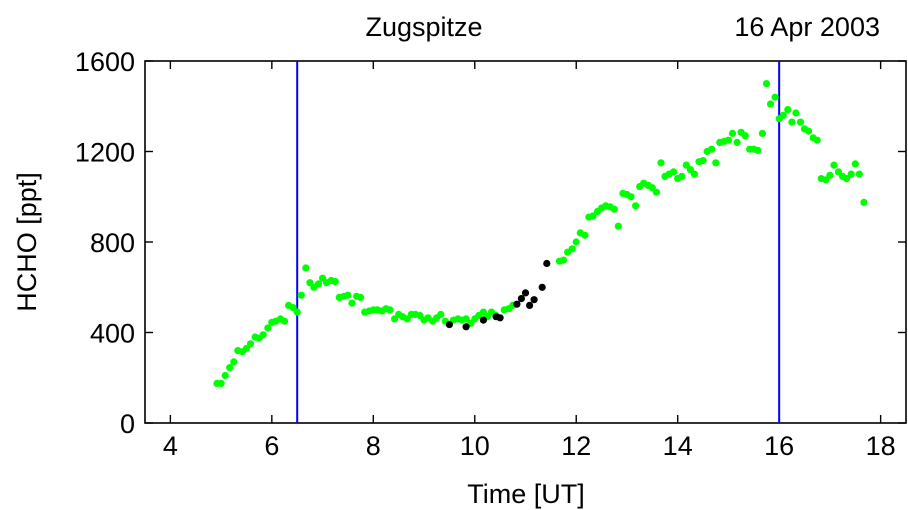 This screenshot has width=908, height=510. I want to click on y-tick-label: 800, so click(112, 243).